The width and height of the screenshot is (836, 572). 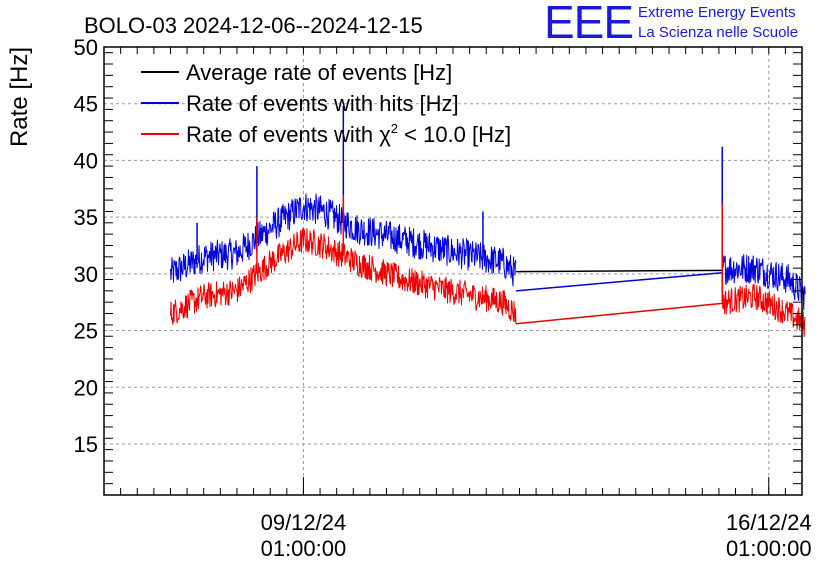 I want to click on logo-line-2: La Scienza nelle Scuole, so click(x=718, y=32).